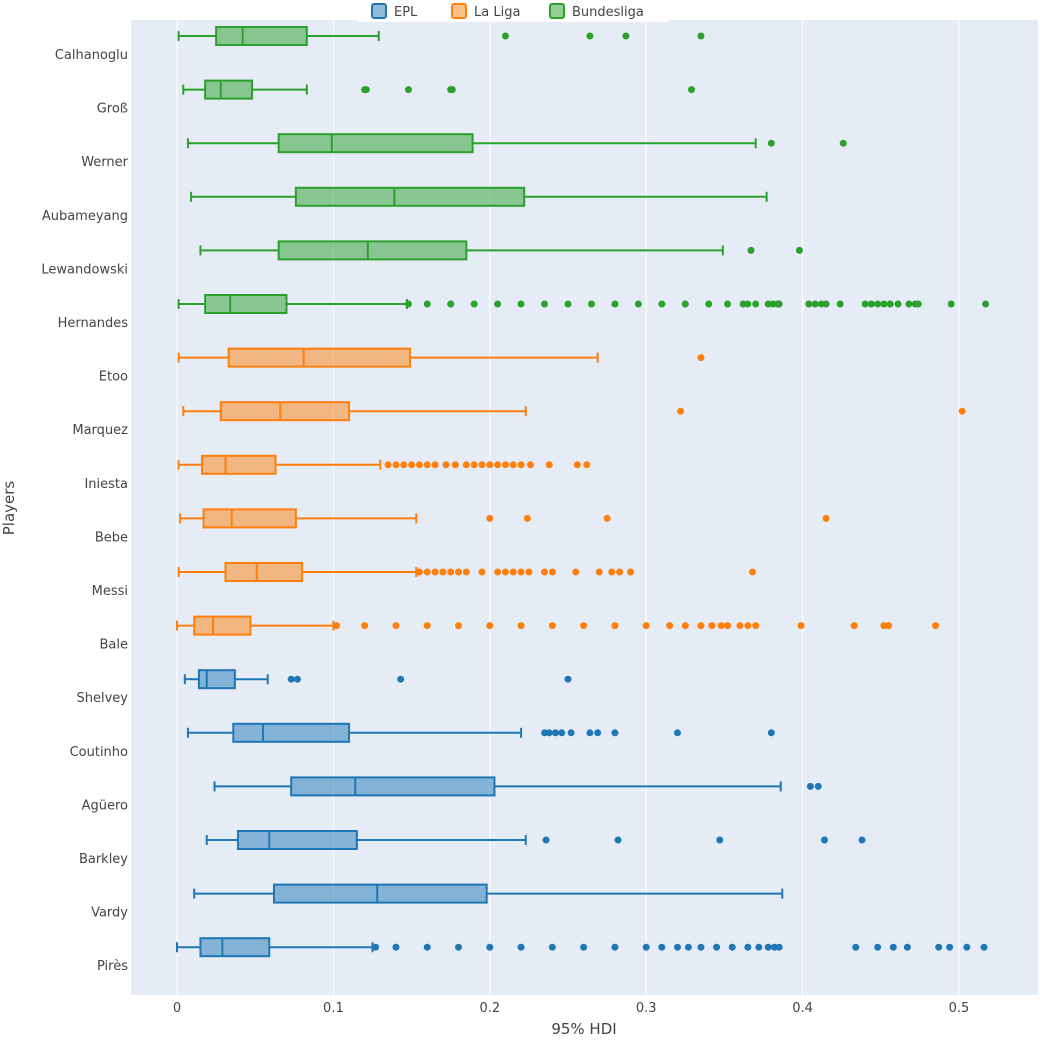 This screenshot has height=1046, width=1040. I want to click on y-tick-label: Pirès, so click(112, 966).